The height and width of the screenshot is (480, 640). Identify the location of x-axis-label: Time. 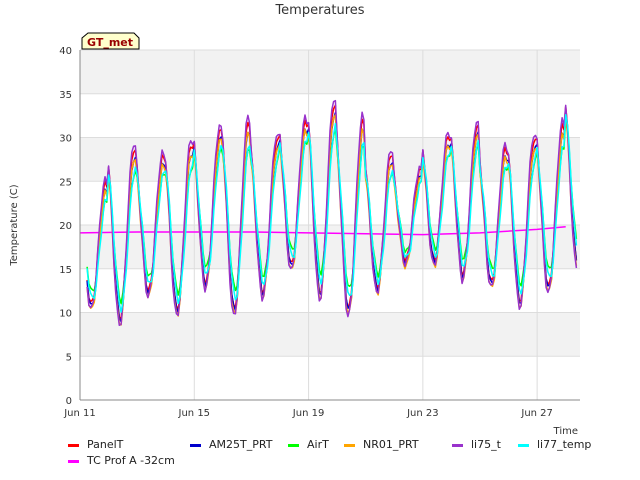
(565, 431).